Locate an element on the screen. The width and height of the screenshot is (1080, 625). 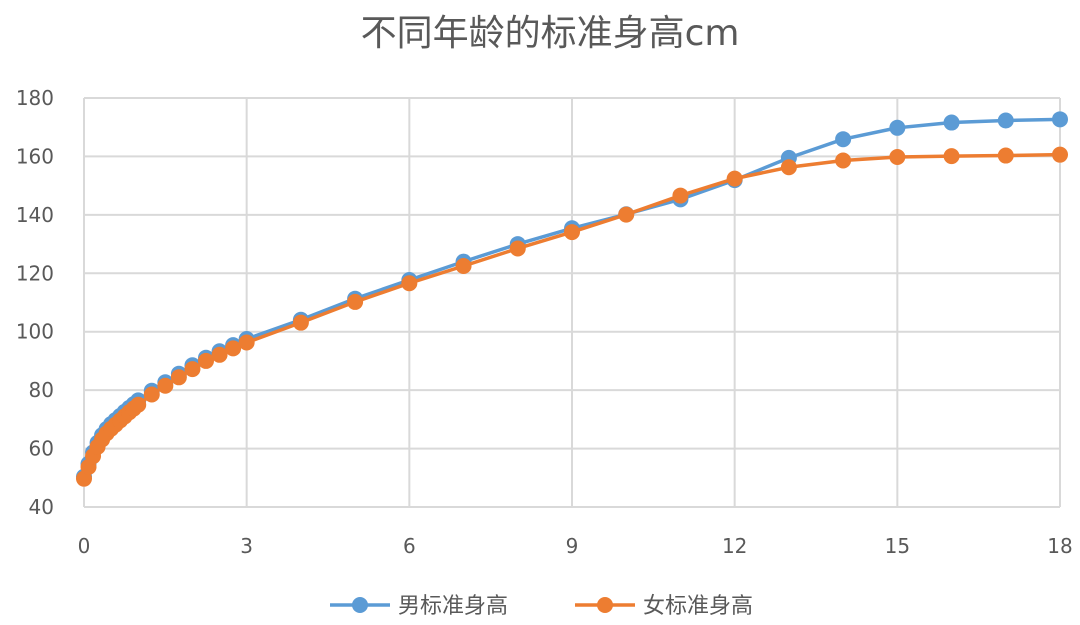
x-tick-label: 18 is located at coordinates (1059, 546).